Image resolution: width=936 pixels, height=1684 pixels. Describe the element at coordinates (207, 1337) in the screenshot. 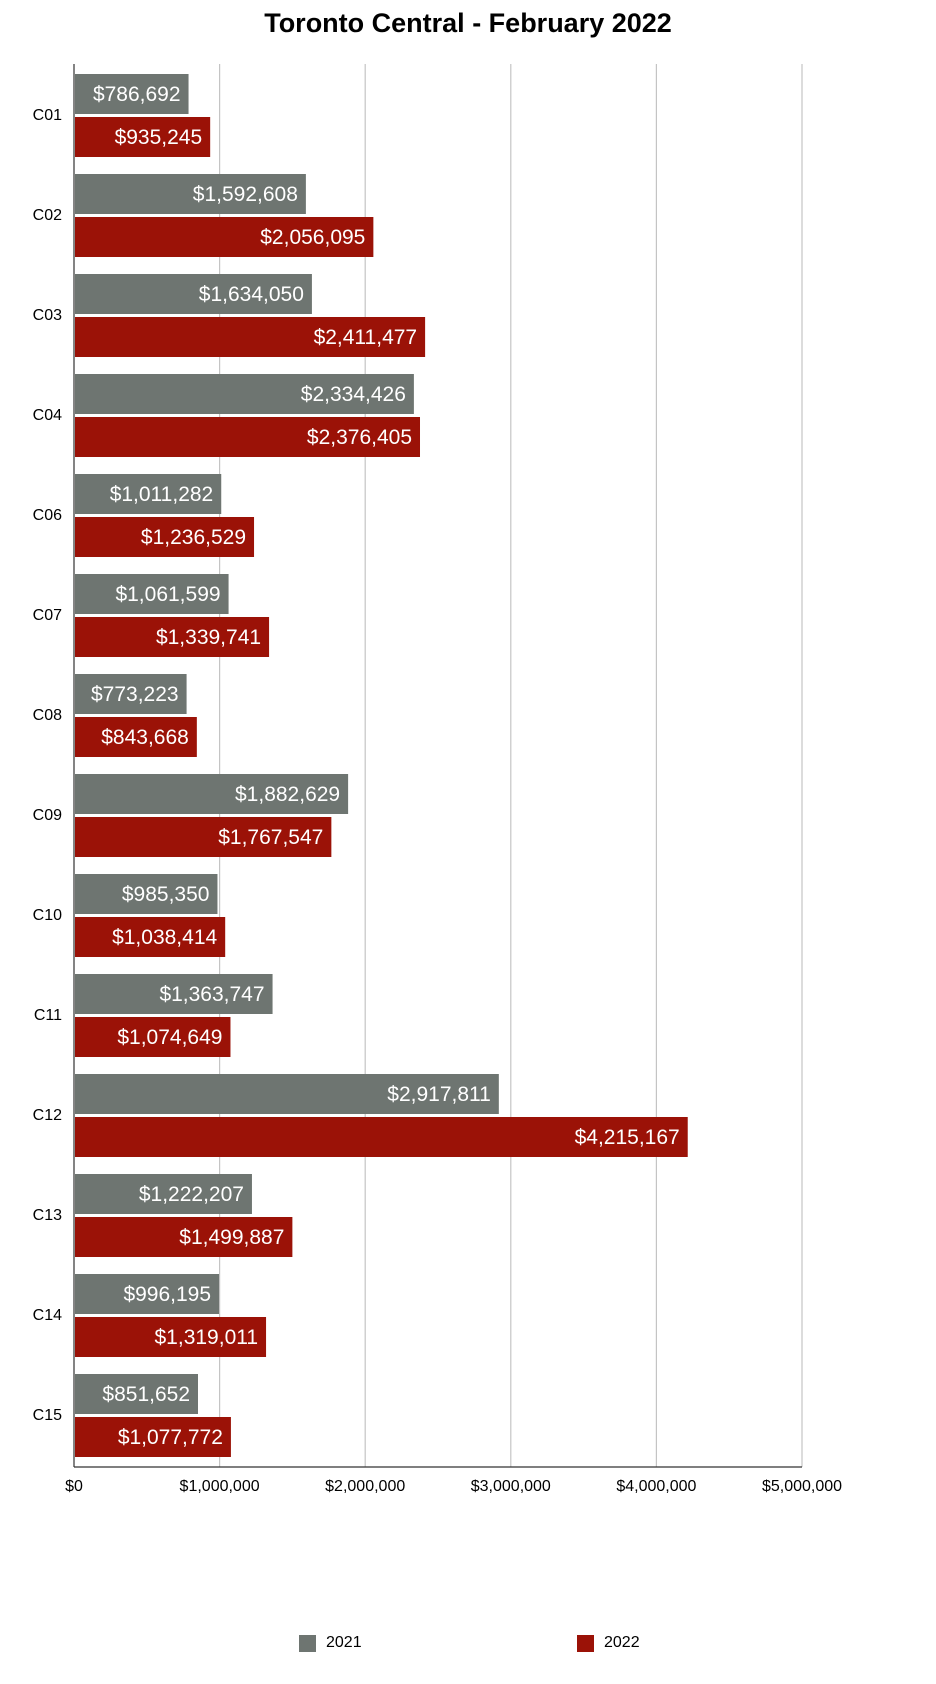

I see `data-label: $1,319,011` at that location.